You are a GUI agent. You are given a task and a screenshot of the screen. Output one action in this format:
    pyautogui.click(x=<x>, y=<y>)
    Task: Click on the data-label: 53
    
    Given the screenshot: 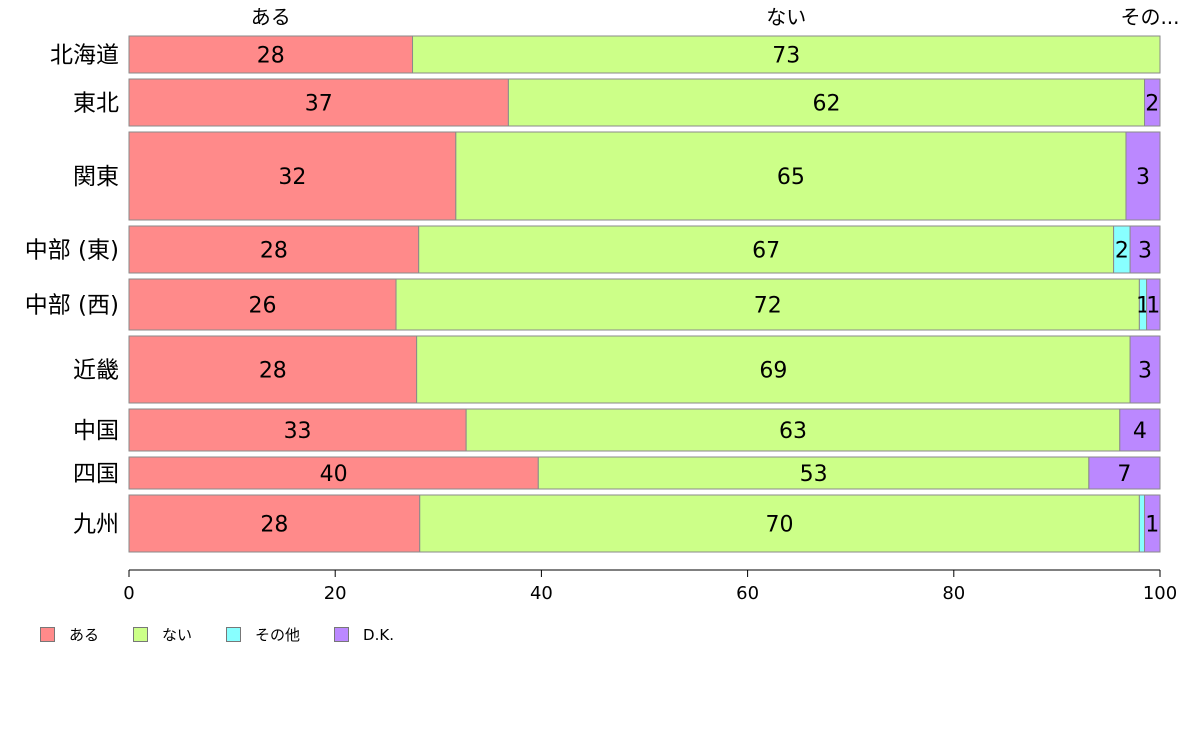 What is the action you would take?
    pyautogui.click(x=814, y=474)
    